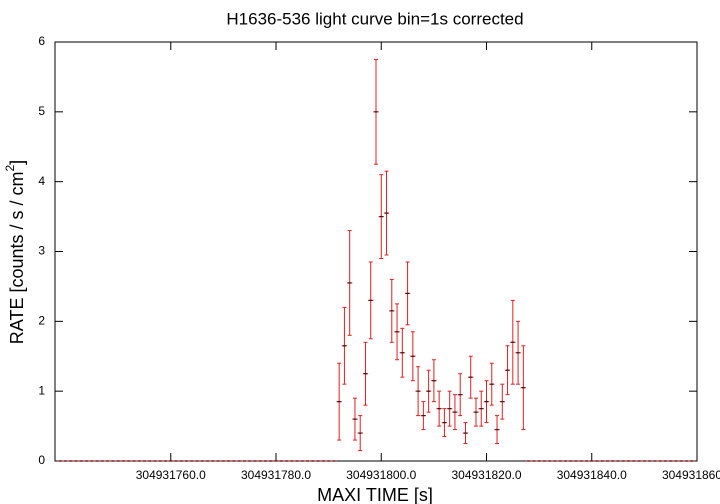 The image size is (720, 504). I want to click on y-tick-label: 5, so click(41, 111).